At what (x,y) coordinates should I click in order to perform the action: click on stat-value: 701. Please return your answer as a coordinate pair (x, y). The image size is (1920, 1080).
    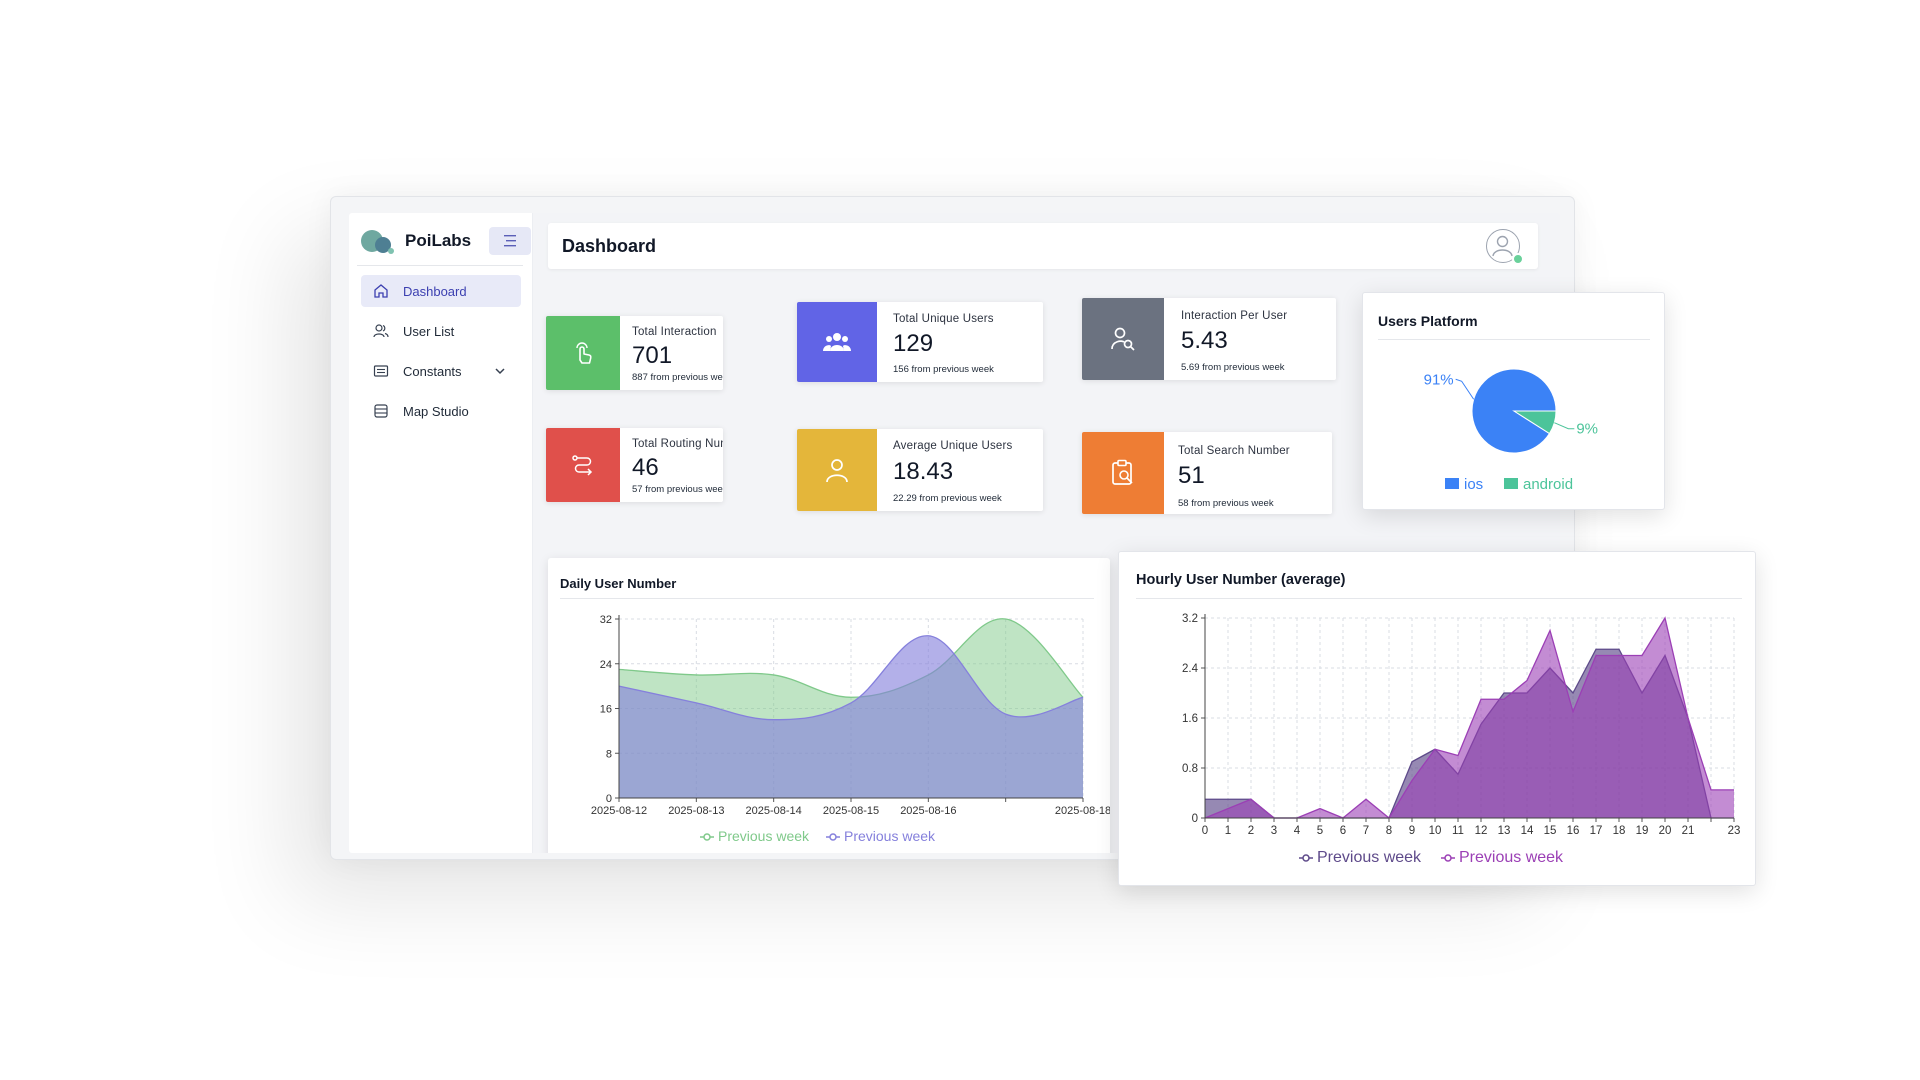
    Looking at the image, I should click on (652, 355).